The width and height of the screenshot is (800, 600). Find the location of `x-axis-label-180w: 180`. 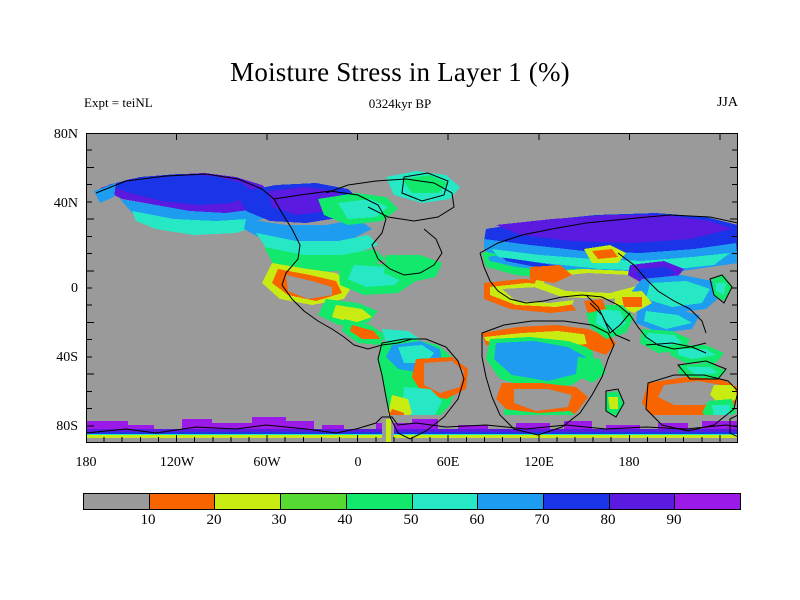

x-axis-label-180w: 180 is located at coordinates (86, 462).